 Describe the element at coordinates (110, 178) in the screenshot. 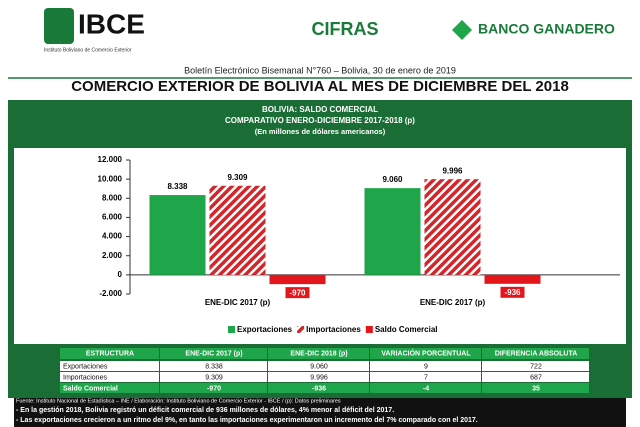

I see `y-tick-label: 10.000` at that location.